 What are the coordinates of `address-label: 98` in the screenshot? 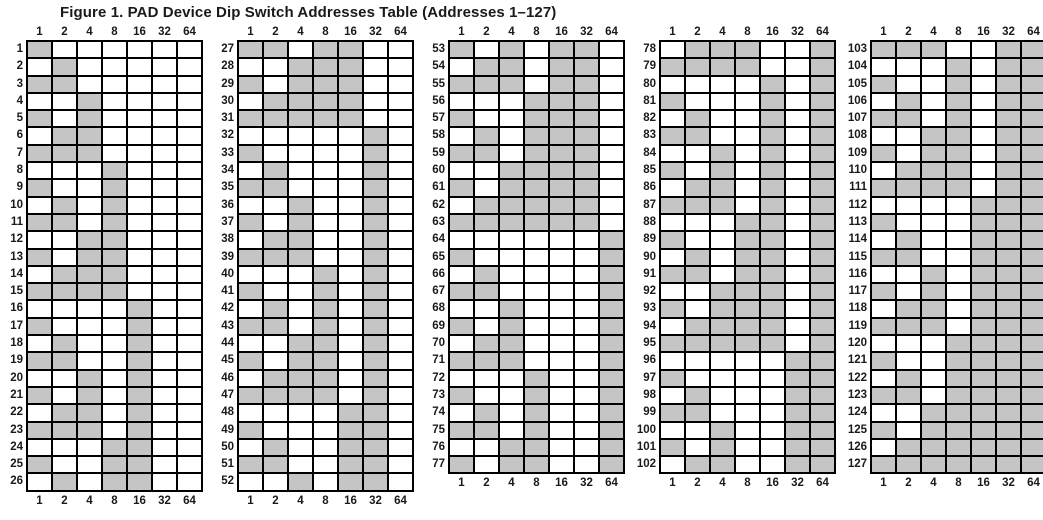 It's located at (649, 394).